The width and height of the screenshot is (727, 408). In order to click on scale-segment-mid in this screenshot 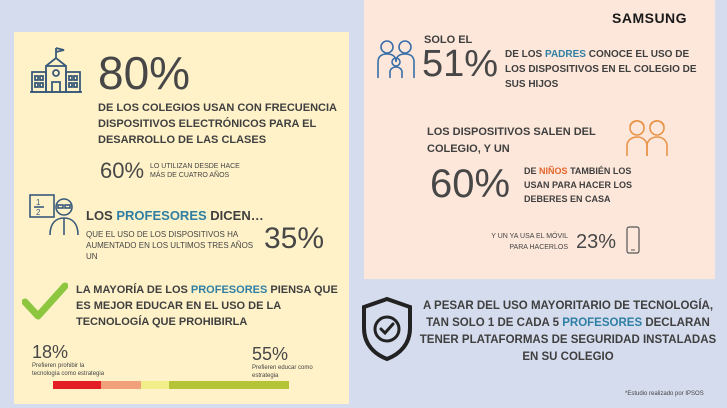, I will do `click(155, 385)`.